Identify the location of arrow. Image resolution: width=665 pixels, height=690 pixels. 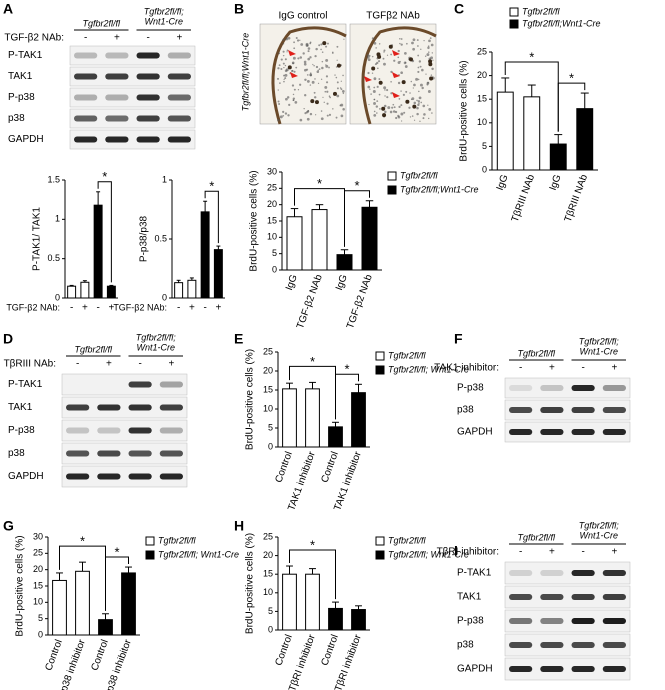
(396, 53).